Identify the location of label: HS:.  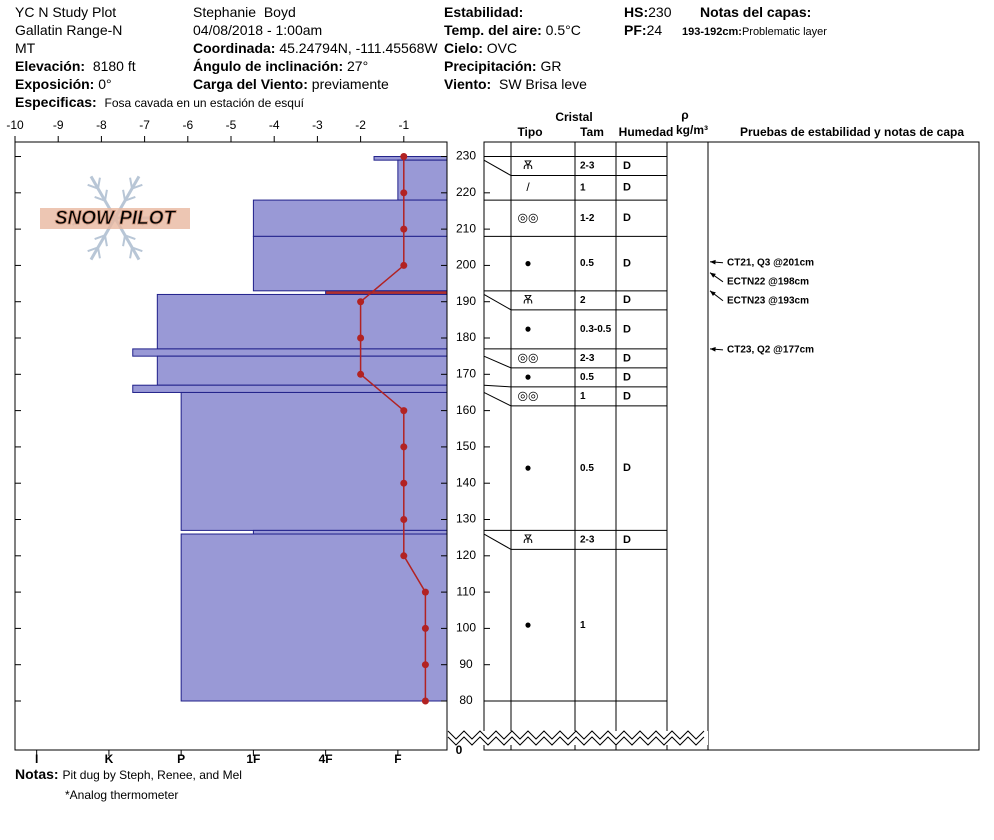
(636, 12).